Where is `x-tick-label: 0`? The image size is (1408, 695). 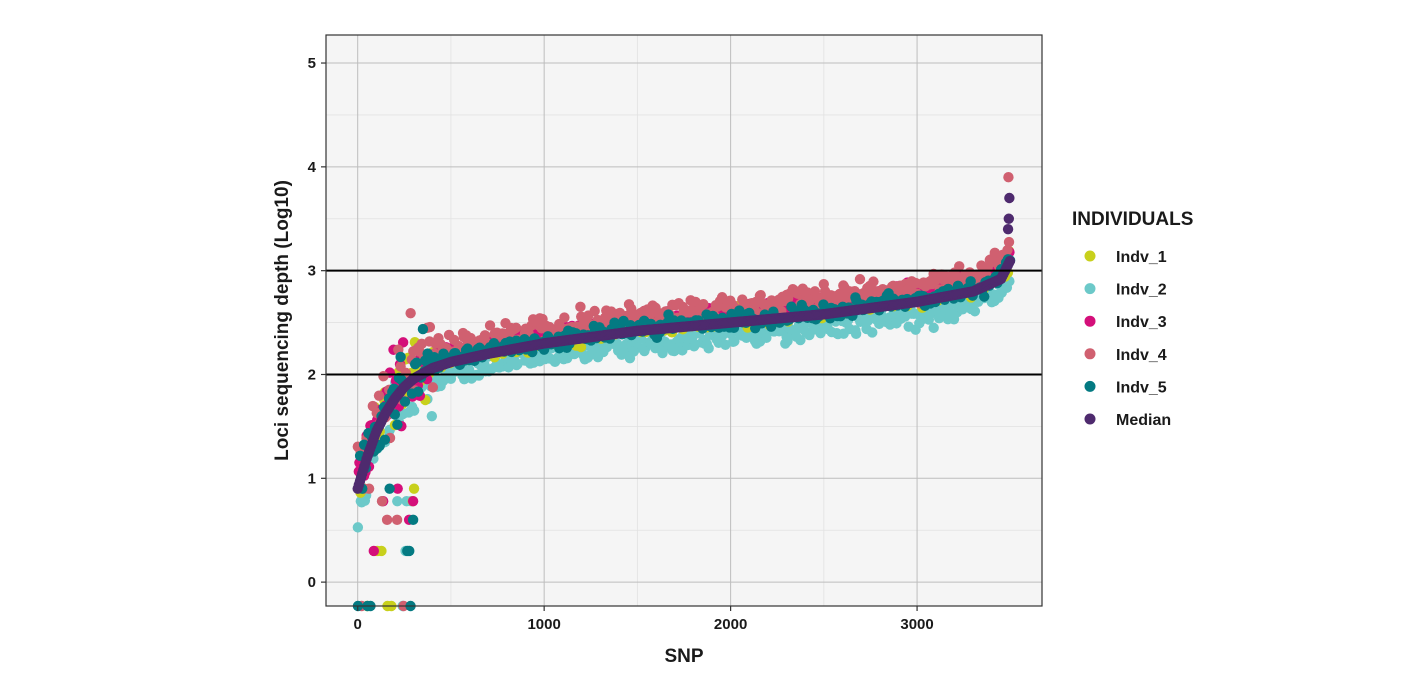
x-tick-label: 0 is located at coordinates (358, 624).